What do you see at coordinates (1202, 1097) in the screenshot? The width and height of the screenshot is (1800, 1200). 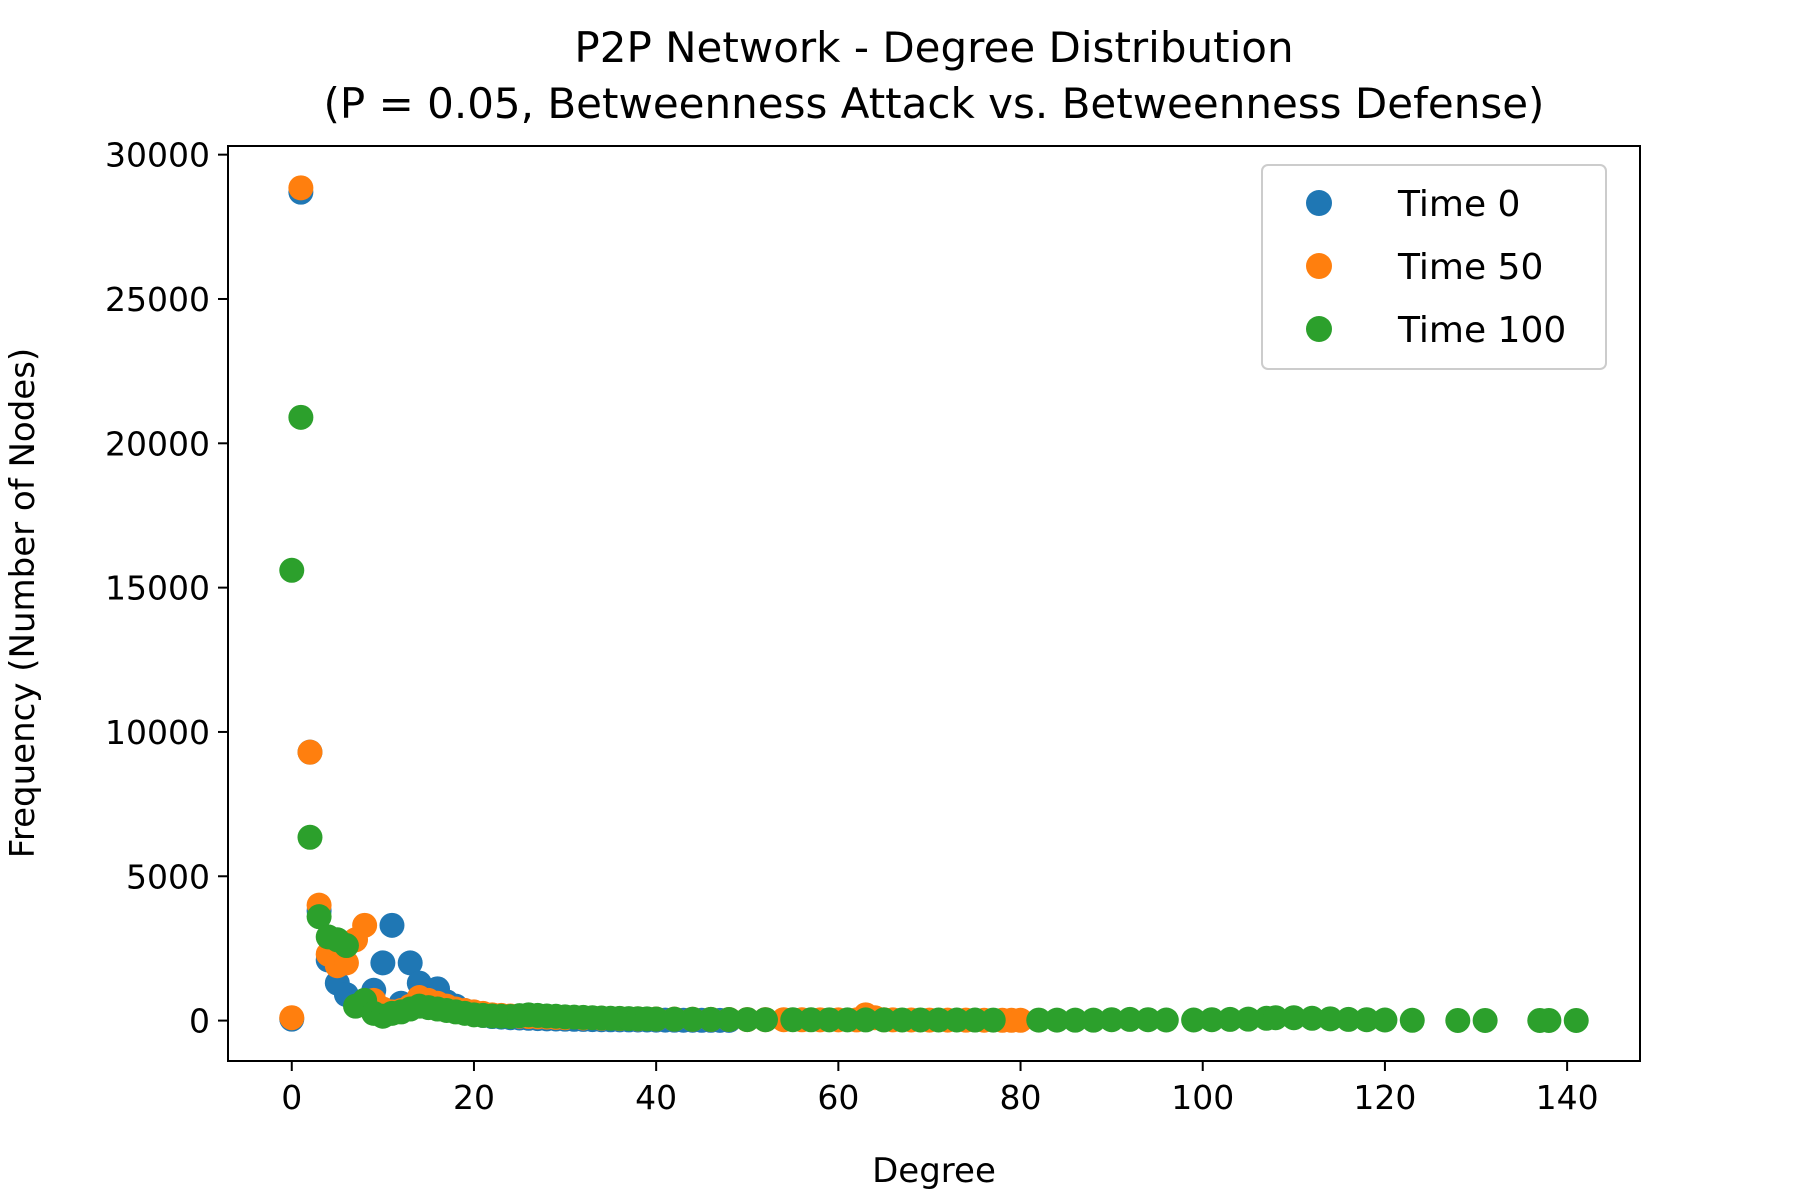 I see `x-tick-label: 100` at bounding box center [1202, 1097].